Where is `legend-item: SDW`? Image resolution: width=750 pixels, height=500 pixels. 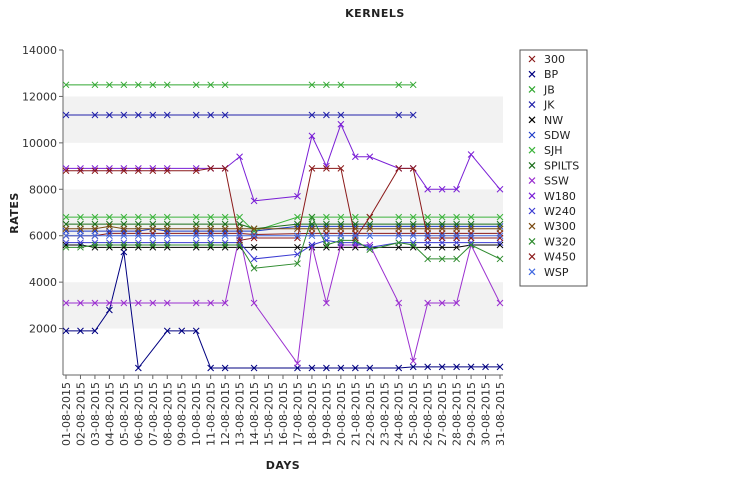 legend-item: SDW is located at coordinates (549, 135).